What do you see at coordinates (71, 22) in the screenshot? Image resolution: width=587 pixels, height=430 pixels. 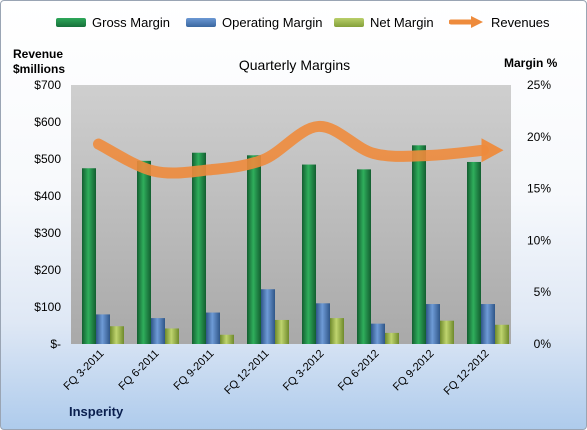 I see `gross-margin-swatch` at bounding box center [71, 22].